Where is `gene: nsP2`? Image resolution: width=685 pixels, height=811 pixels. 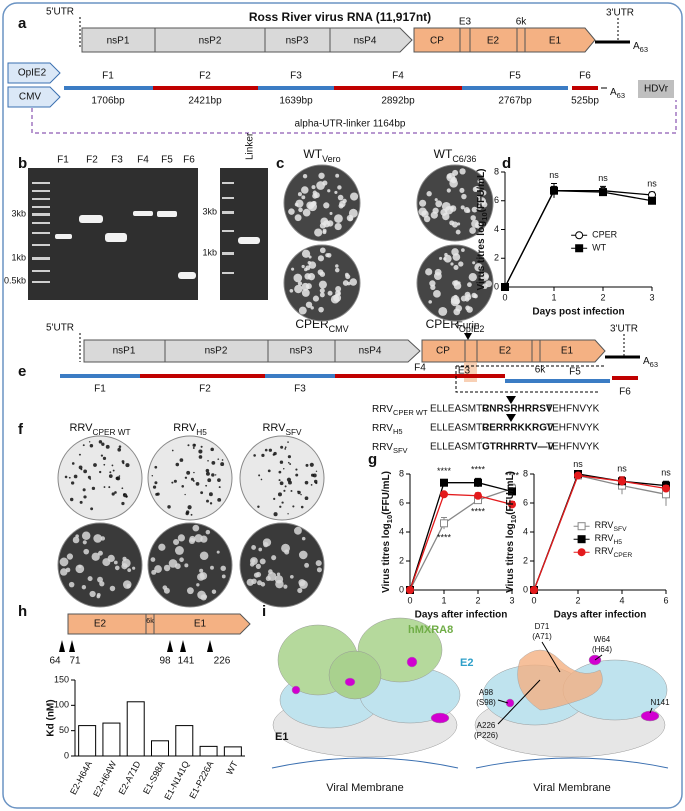
gene: nsP2 is located at coordinates (210, 41).